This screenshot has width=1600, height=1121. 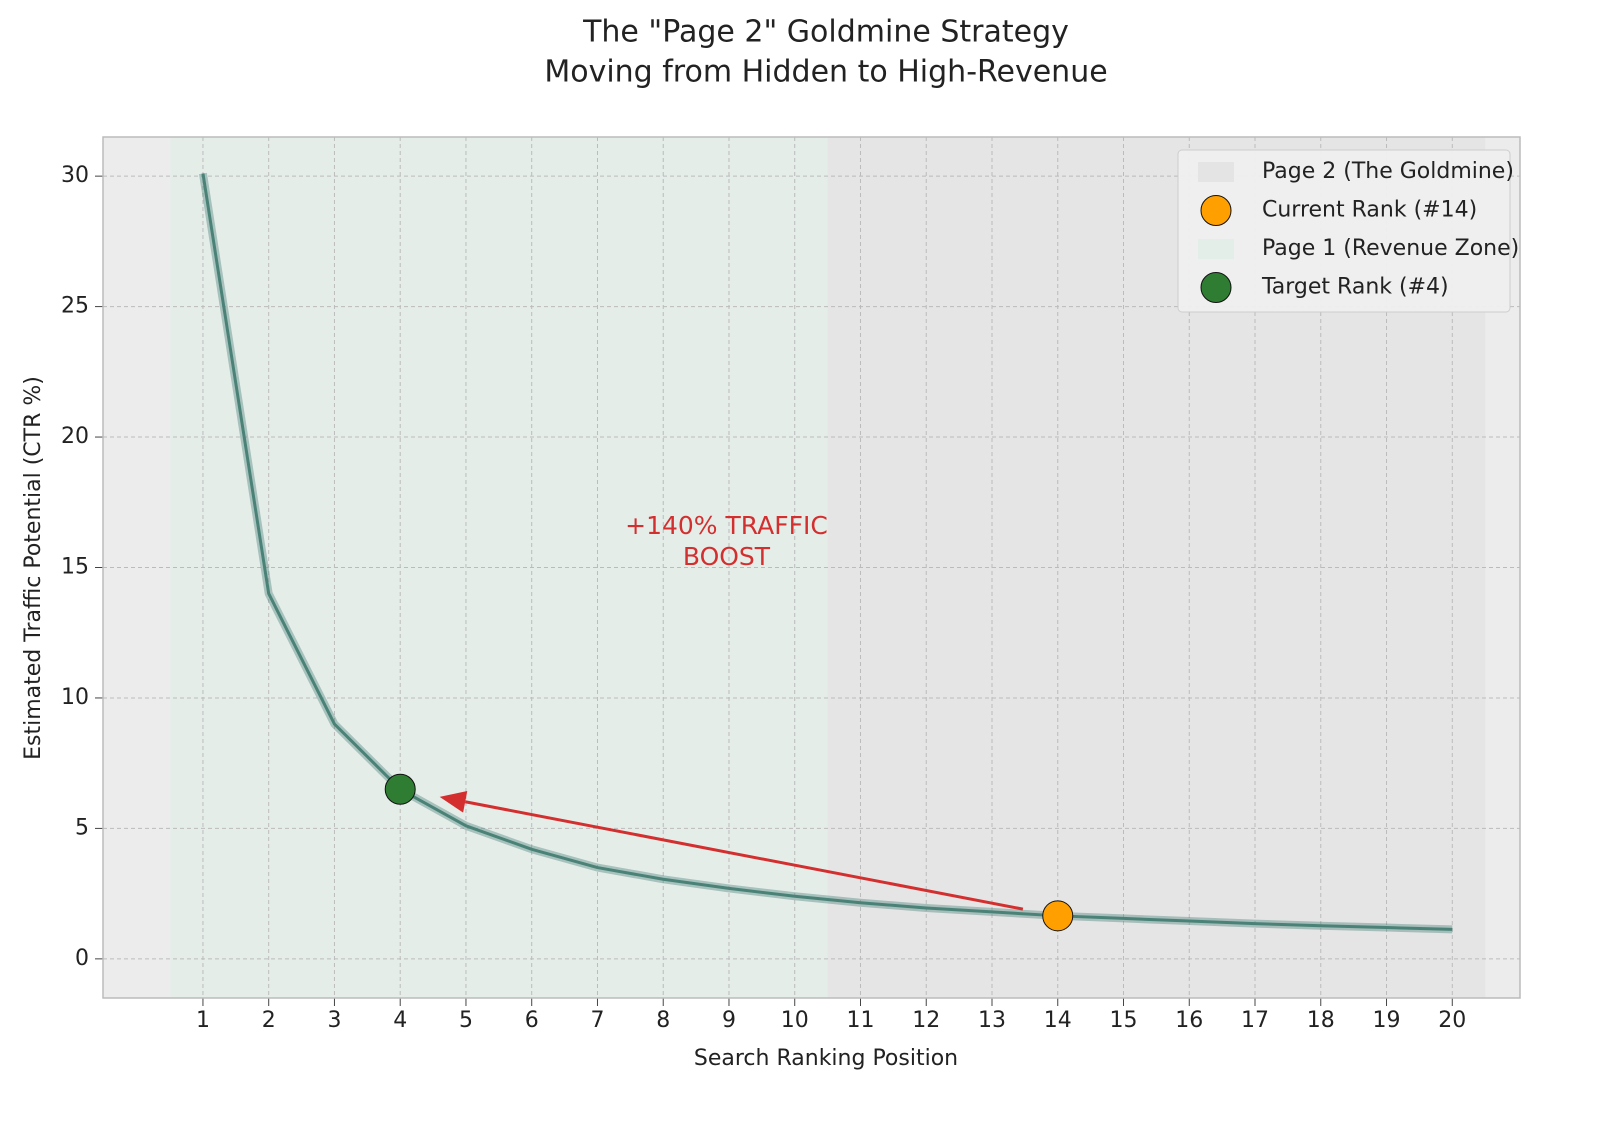 What do you see at coordinates (795, 1020) in the screenshot?
I see `x-tick-label: 10` at bounding box center [795, 1020].